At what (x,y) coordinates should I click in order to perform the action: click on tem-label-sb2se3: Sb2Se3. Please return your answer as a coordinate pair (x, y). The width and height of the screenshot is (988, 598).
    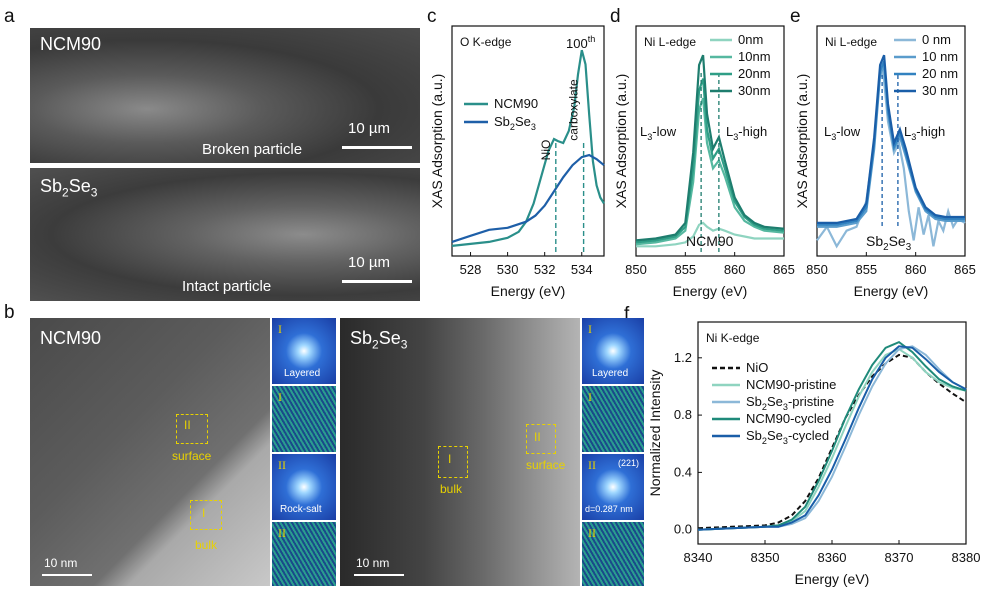
    Looking at the image, I should click on (379, 340).